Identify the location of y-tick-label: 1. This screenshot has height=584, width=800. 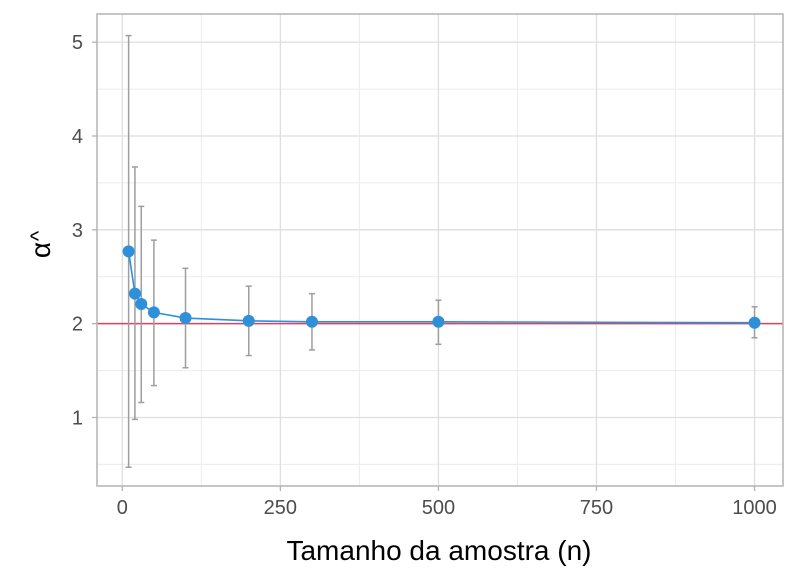
(77, 418).